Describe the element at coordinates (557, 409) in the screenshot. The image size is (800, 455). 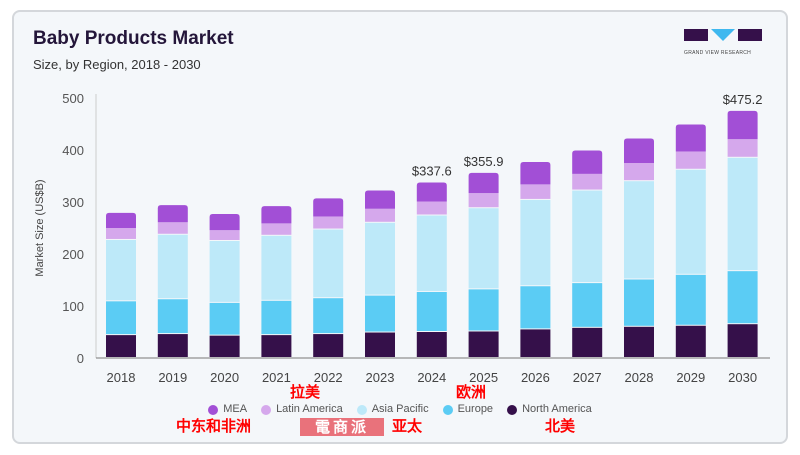
I see `legend-label: North America` at that location.